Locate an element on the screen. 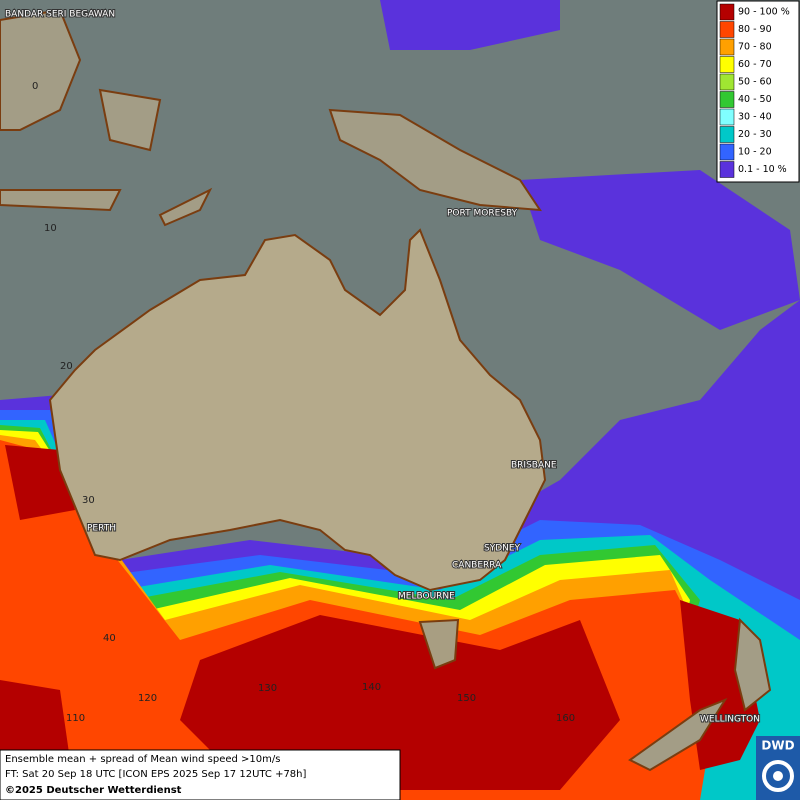 This screenshot has height=804, width=800. legend-label: 0.1 - 10 % is located at coordinates (762, 169).